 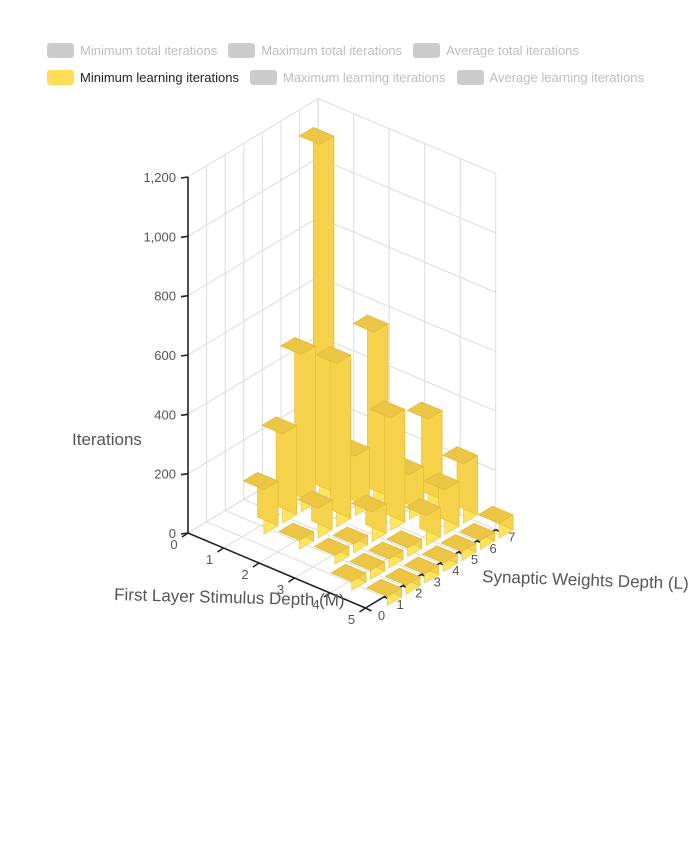 I want to click on bar-m4-l2, so click(x=367, y=566).